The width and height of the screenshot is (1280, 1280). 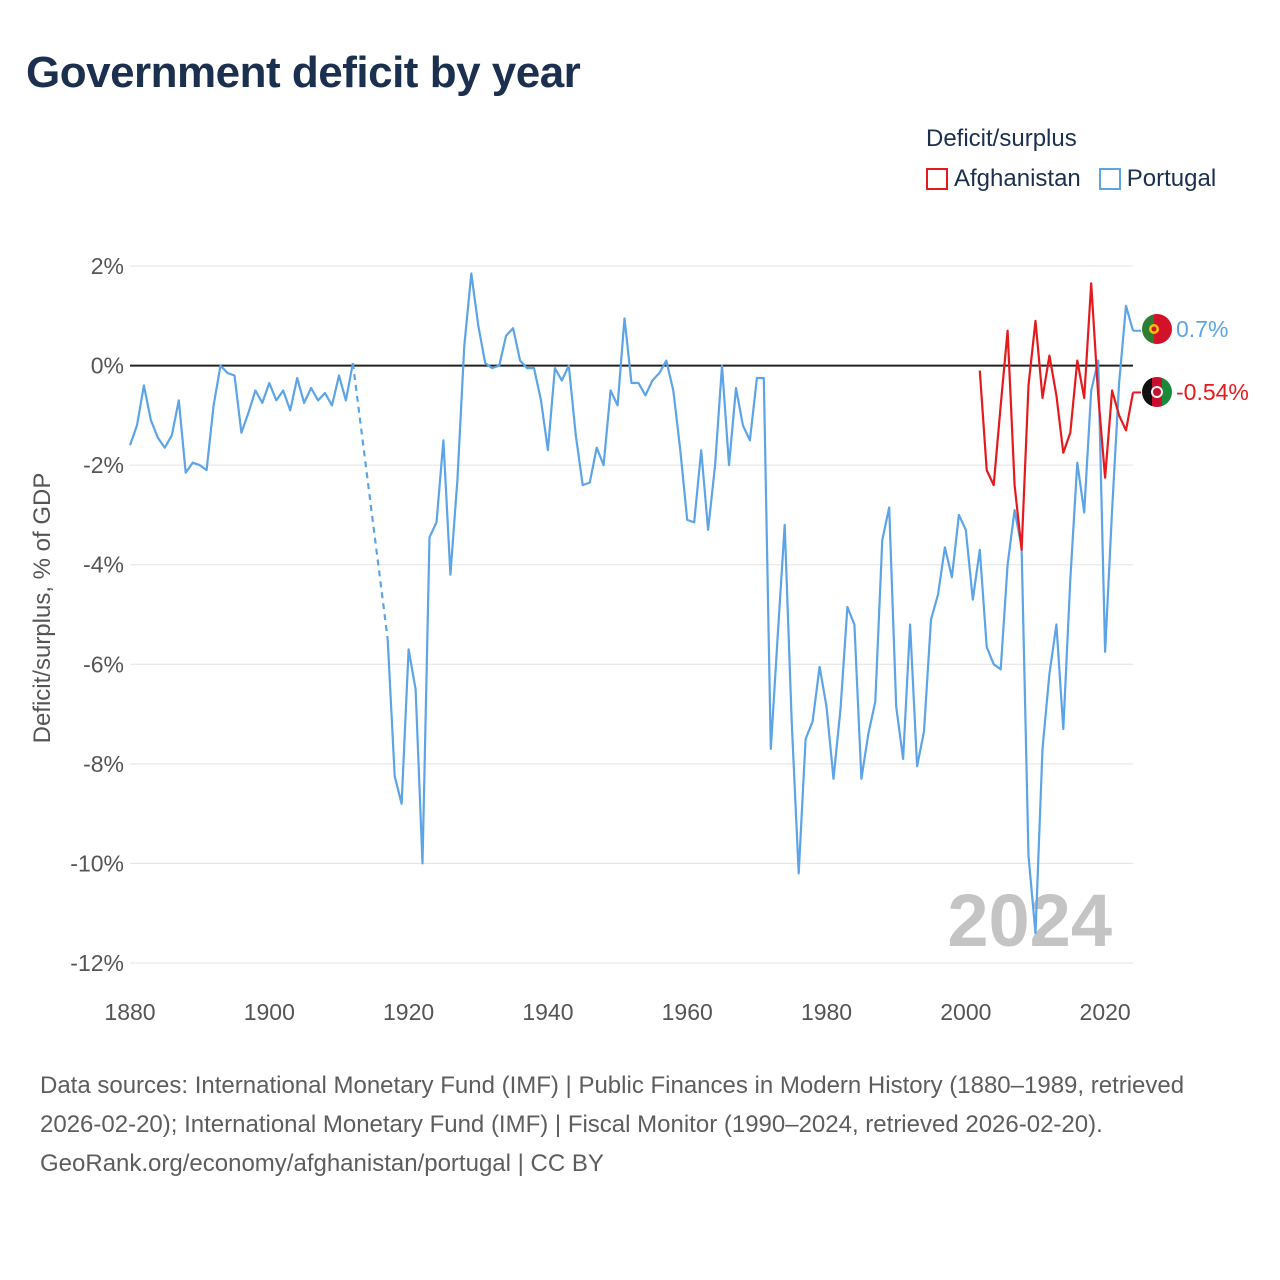 I want to click on chart-title: Government deficit by year, so click(x=303, y=72).